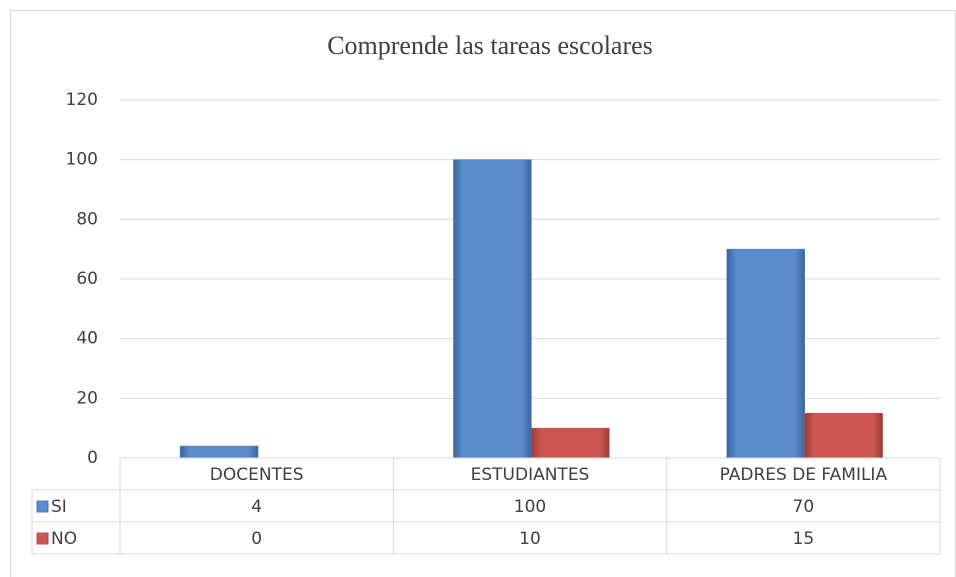 The width and height of the screenshot is (956, 577). Describe the element at coordinates (59, 507) in the screenshot. I see `legend-label: SI` at that location.